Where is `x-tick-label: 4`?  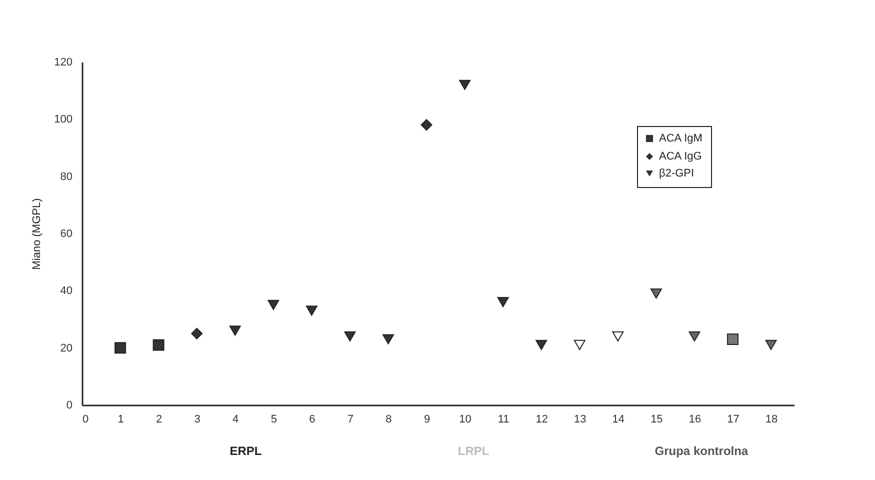
x-tick-label: 4 is located at coordinates (235, 420).